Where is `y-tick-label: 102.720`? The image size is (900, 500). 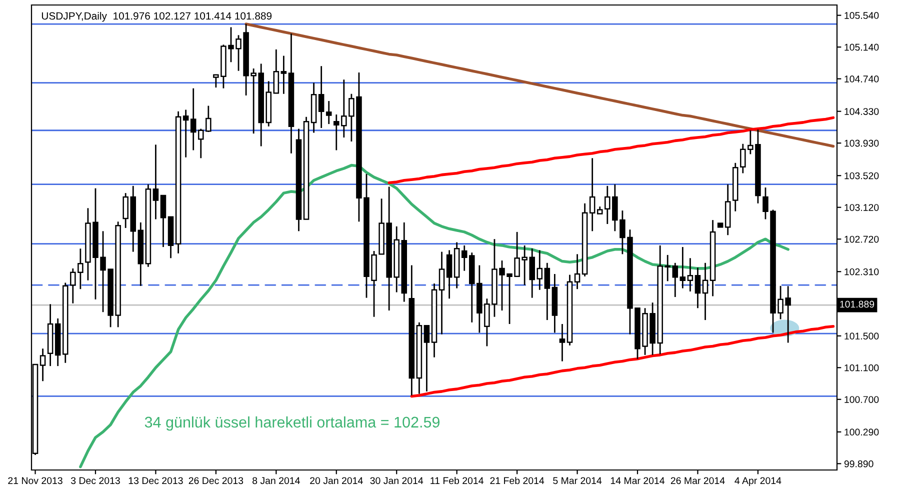 y-tick-label: 102.720 is located at coordinates (861, 239).